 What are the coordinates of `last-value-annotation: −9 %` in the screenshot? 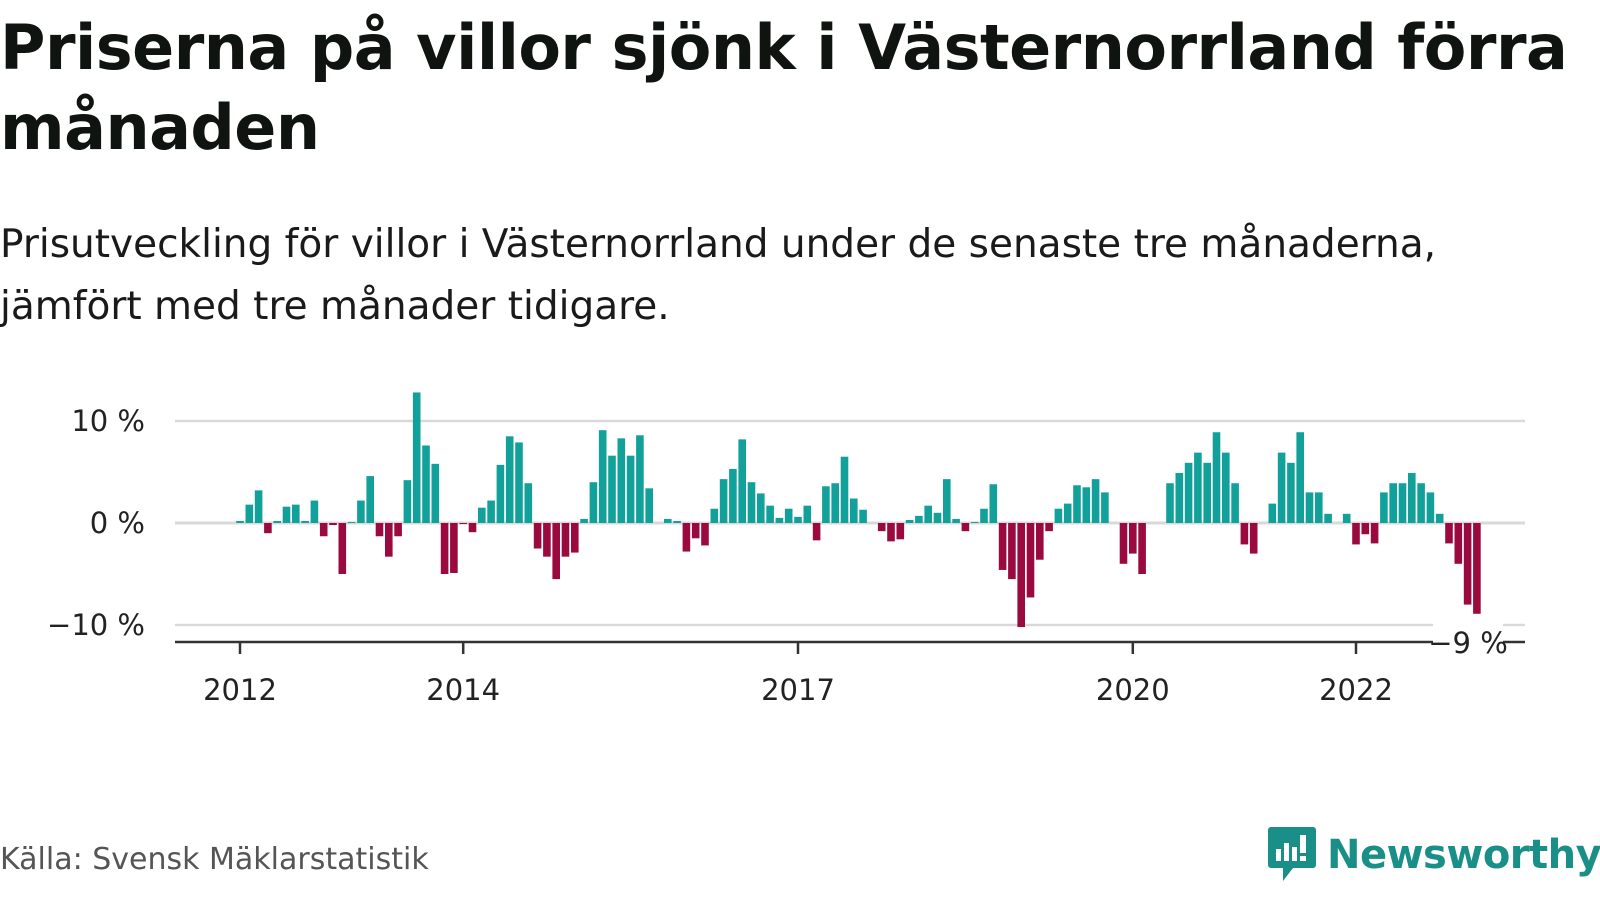 It's located at (1468, 641).